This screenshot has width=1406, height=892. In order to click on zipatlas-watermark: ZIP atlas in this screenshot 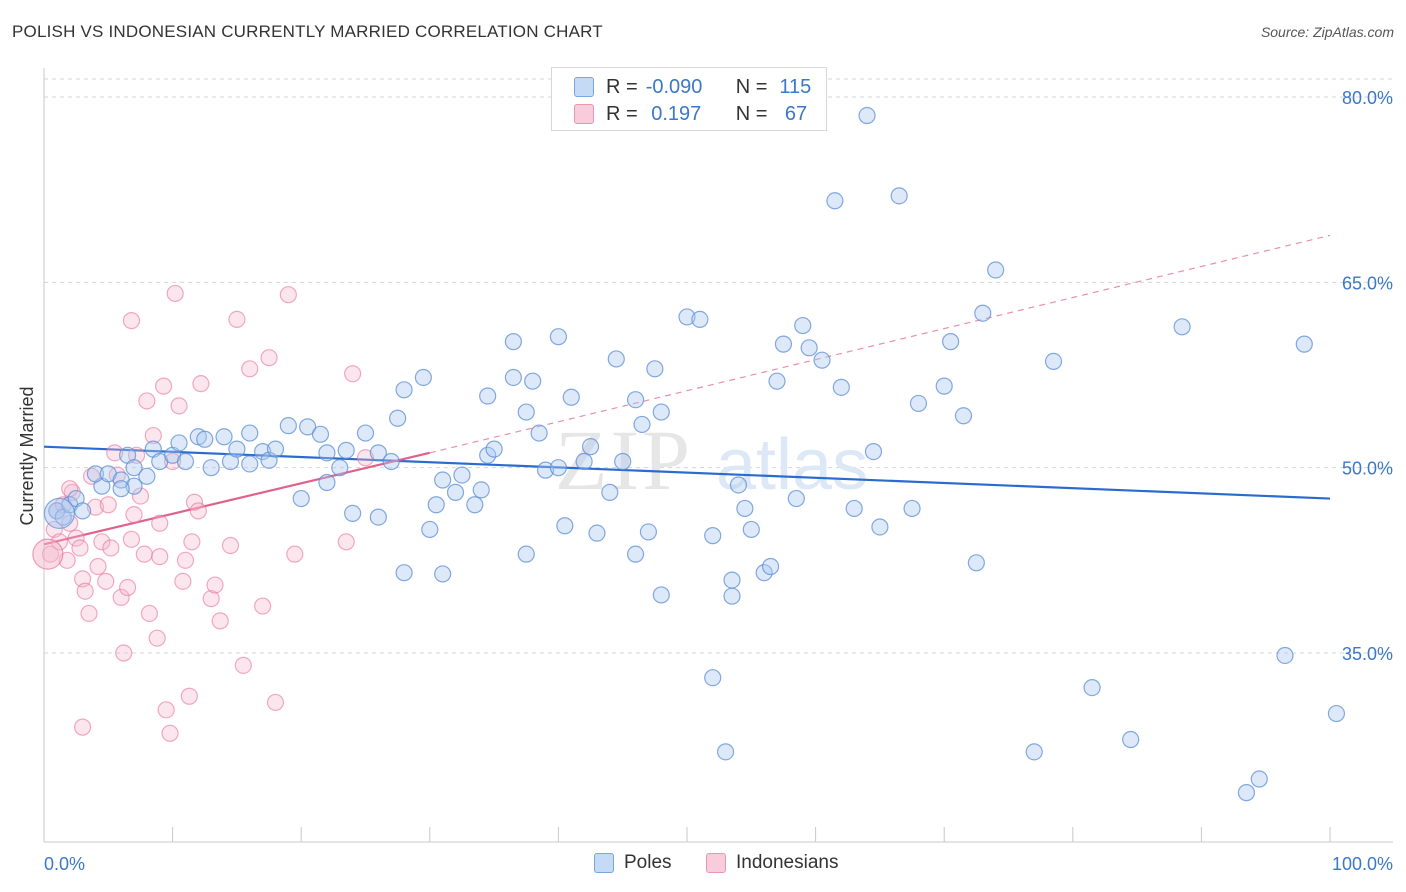, I will do `click(711, 460)`.